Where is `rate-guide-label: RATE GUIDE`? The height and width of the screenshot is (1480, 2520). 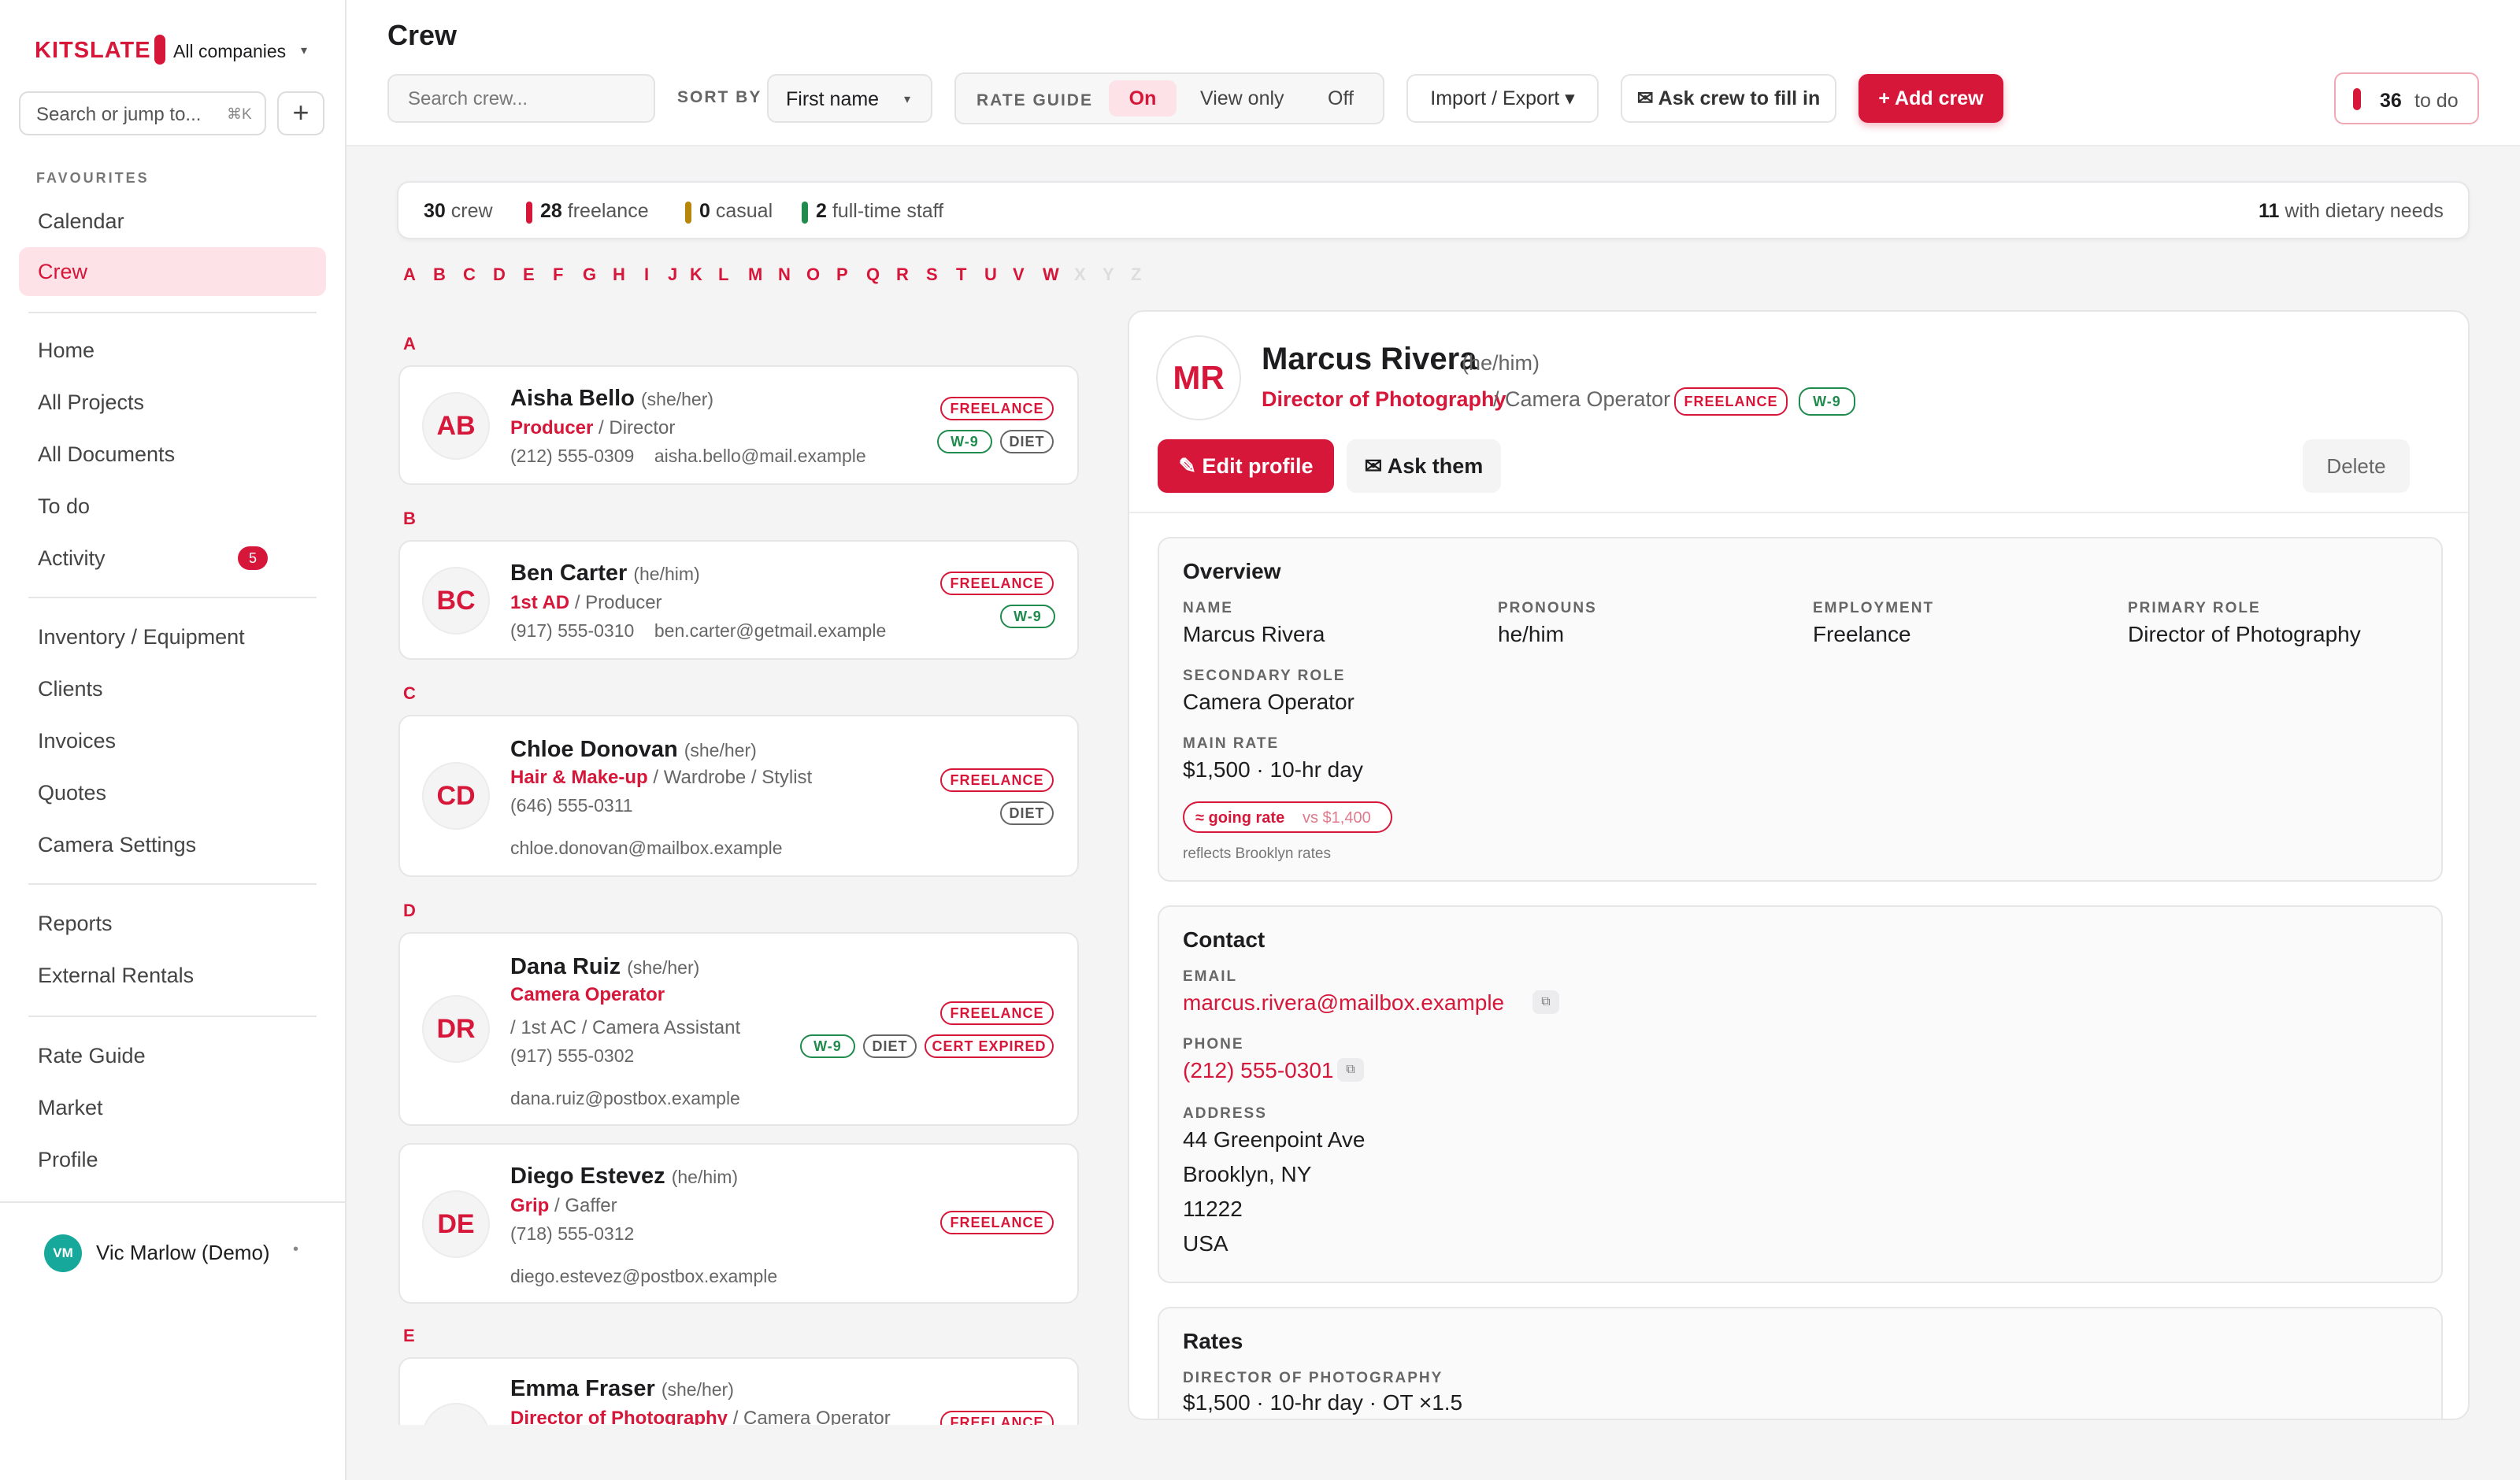
rate-guide-label: RATE GUIDE is located at coordinates (1034, 100).